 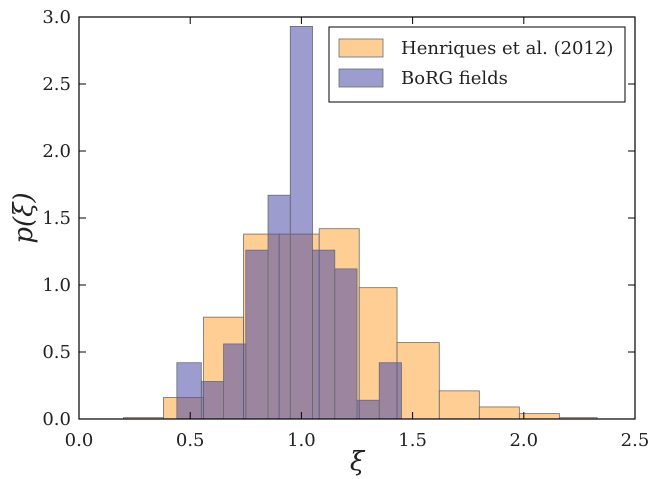 What do you see at coordinates (358, 462) in the screenshot?
I see `x-axis-label: ξ` at bounding box center [358, 462].